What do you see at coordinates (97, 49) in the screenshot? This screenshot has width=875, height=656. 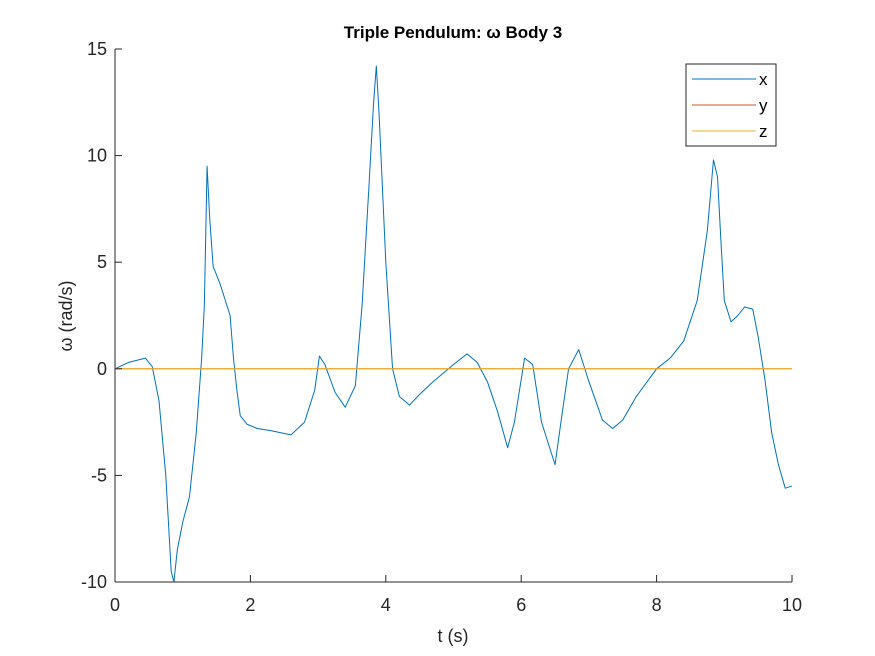 I see `y-tick-label: 15` at bounding box center [97, 49].